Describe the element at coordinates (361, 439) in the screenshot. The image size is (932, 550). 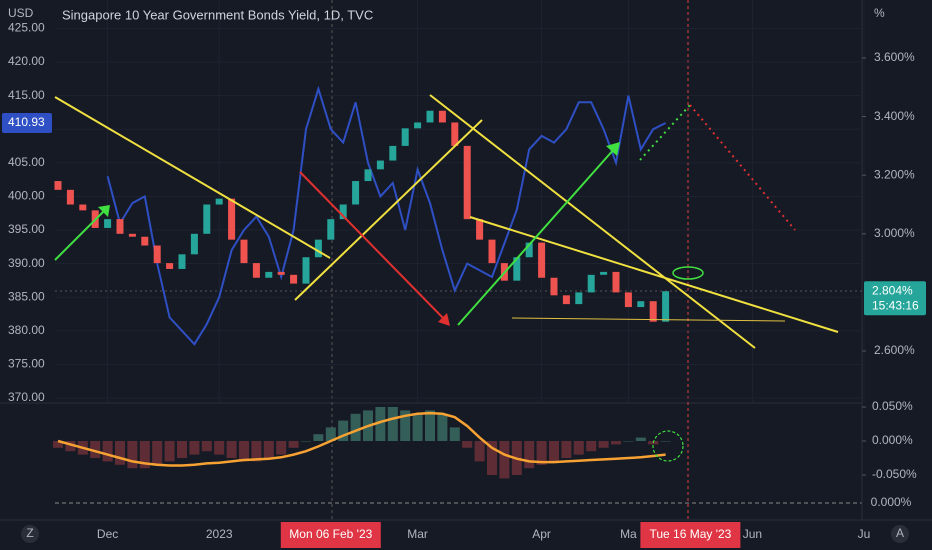
I see `macd-signal` at that location.